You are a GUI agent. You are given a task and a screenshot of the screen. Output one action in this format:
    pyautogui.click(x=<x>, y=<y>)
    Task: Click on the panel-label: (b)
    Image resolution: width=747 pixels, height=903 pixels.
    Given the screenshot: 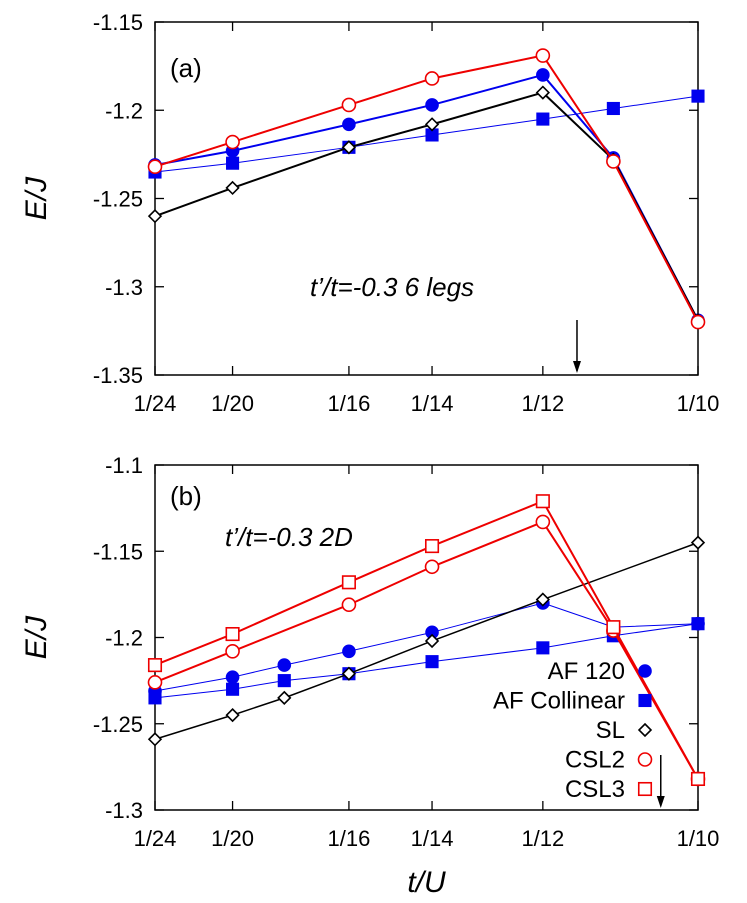 What is the action you would take?
    pyautogui.click(x=186, y=496)
    